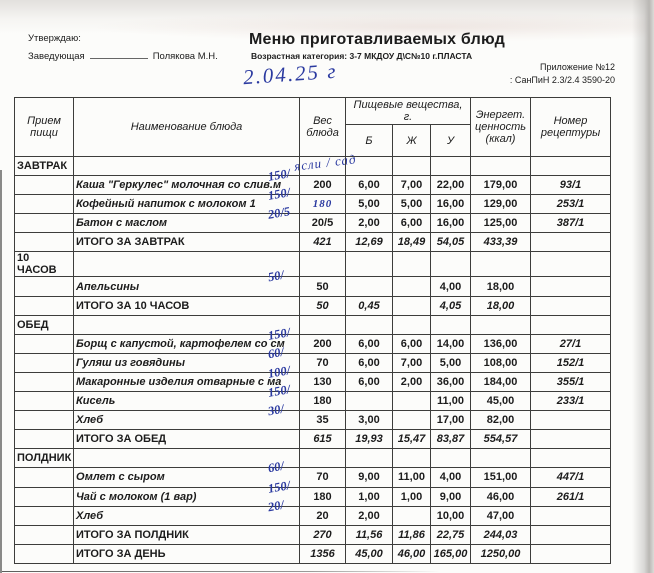 Image resolution: width=654 pixels, height=573 pixels. I want to click on handwritten-weight-value: 180, so click(322, 204).